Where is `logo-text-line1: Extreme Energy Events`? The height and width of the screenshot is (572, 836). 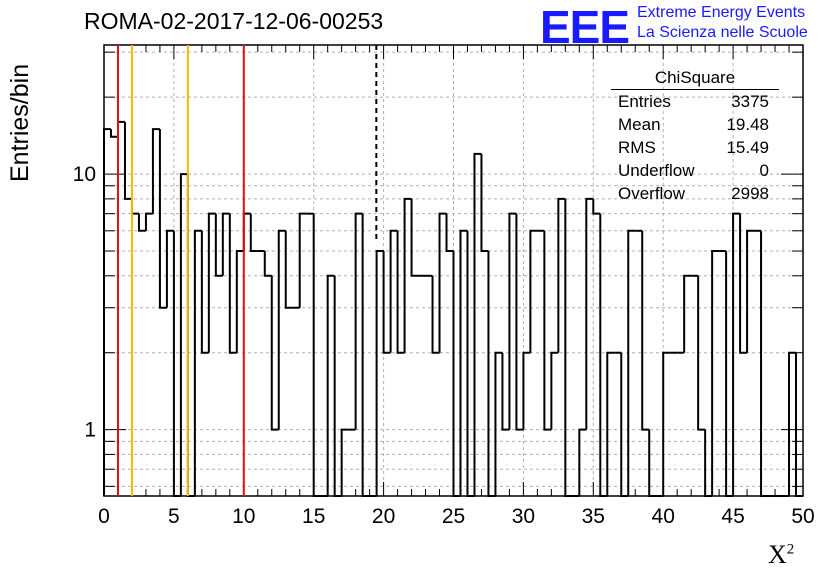 logo-text-line1: Extreme Energy Events is located at coordinates (721, 12).